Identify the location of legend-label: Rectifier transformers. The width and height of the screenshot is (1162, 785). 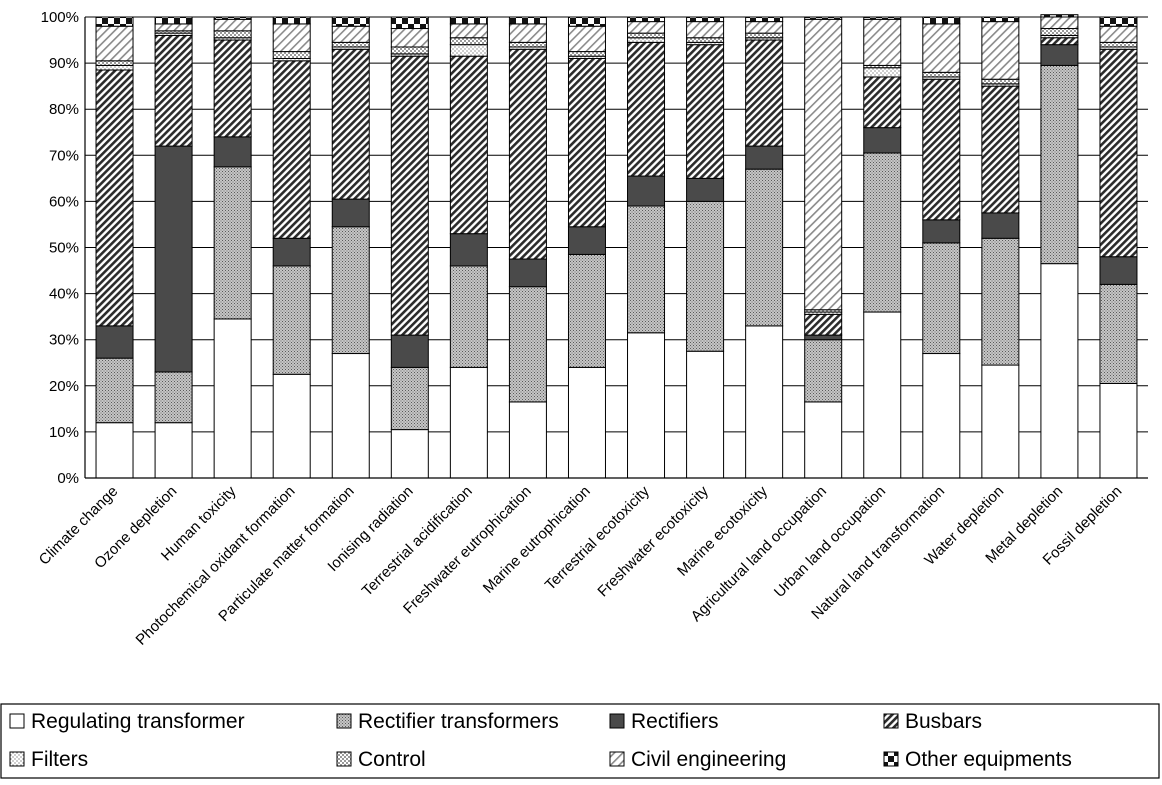
(458, 721).